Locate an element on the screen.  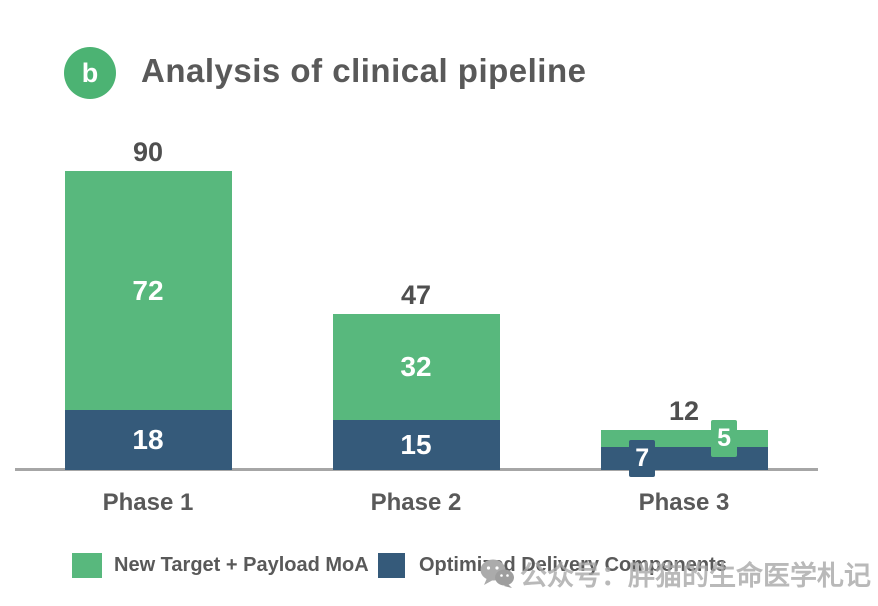
x-axis-category-label: Phase 1 is located at coordinates (148, 502).